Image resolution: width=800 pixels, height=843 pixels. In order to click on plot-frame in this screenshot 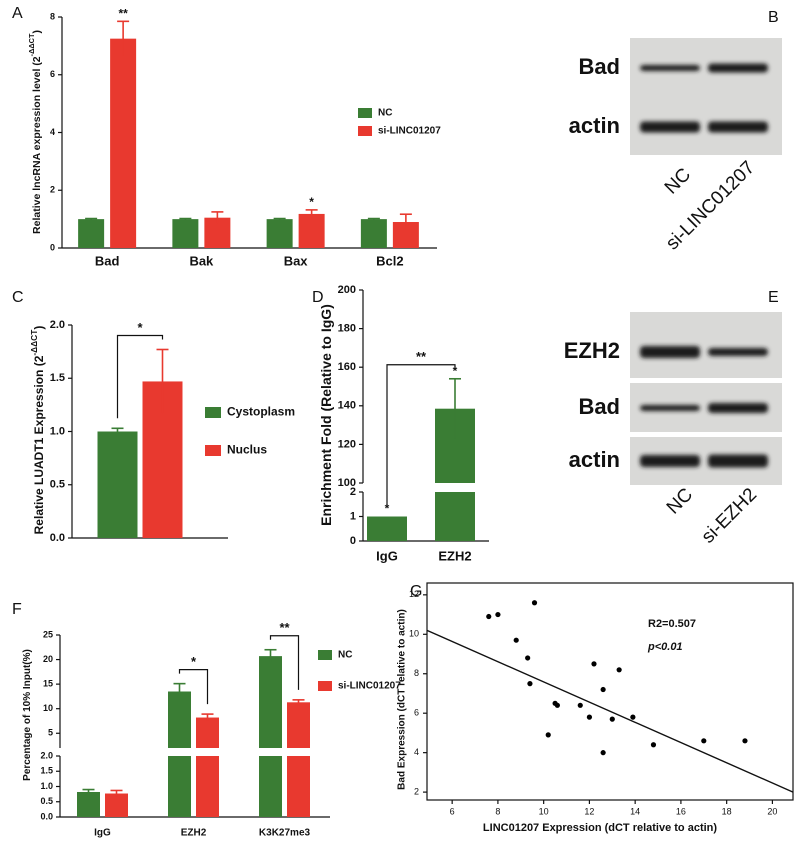, I will do `click(610, 691)`.